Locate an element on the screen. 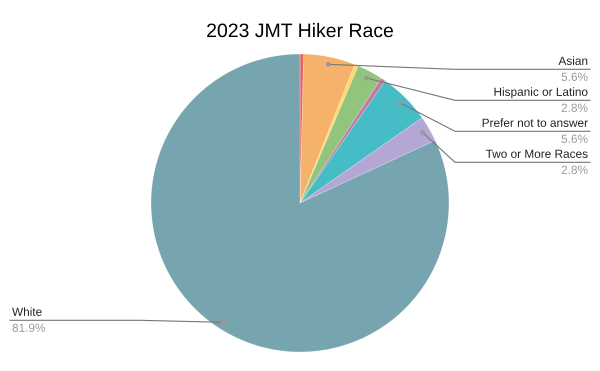  slice-label: Two or More Races is located at coordinates (537, 154).